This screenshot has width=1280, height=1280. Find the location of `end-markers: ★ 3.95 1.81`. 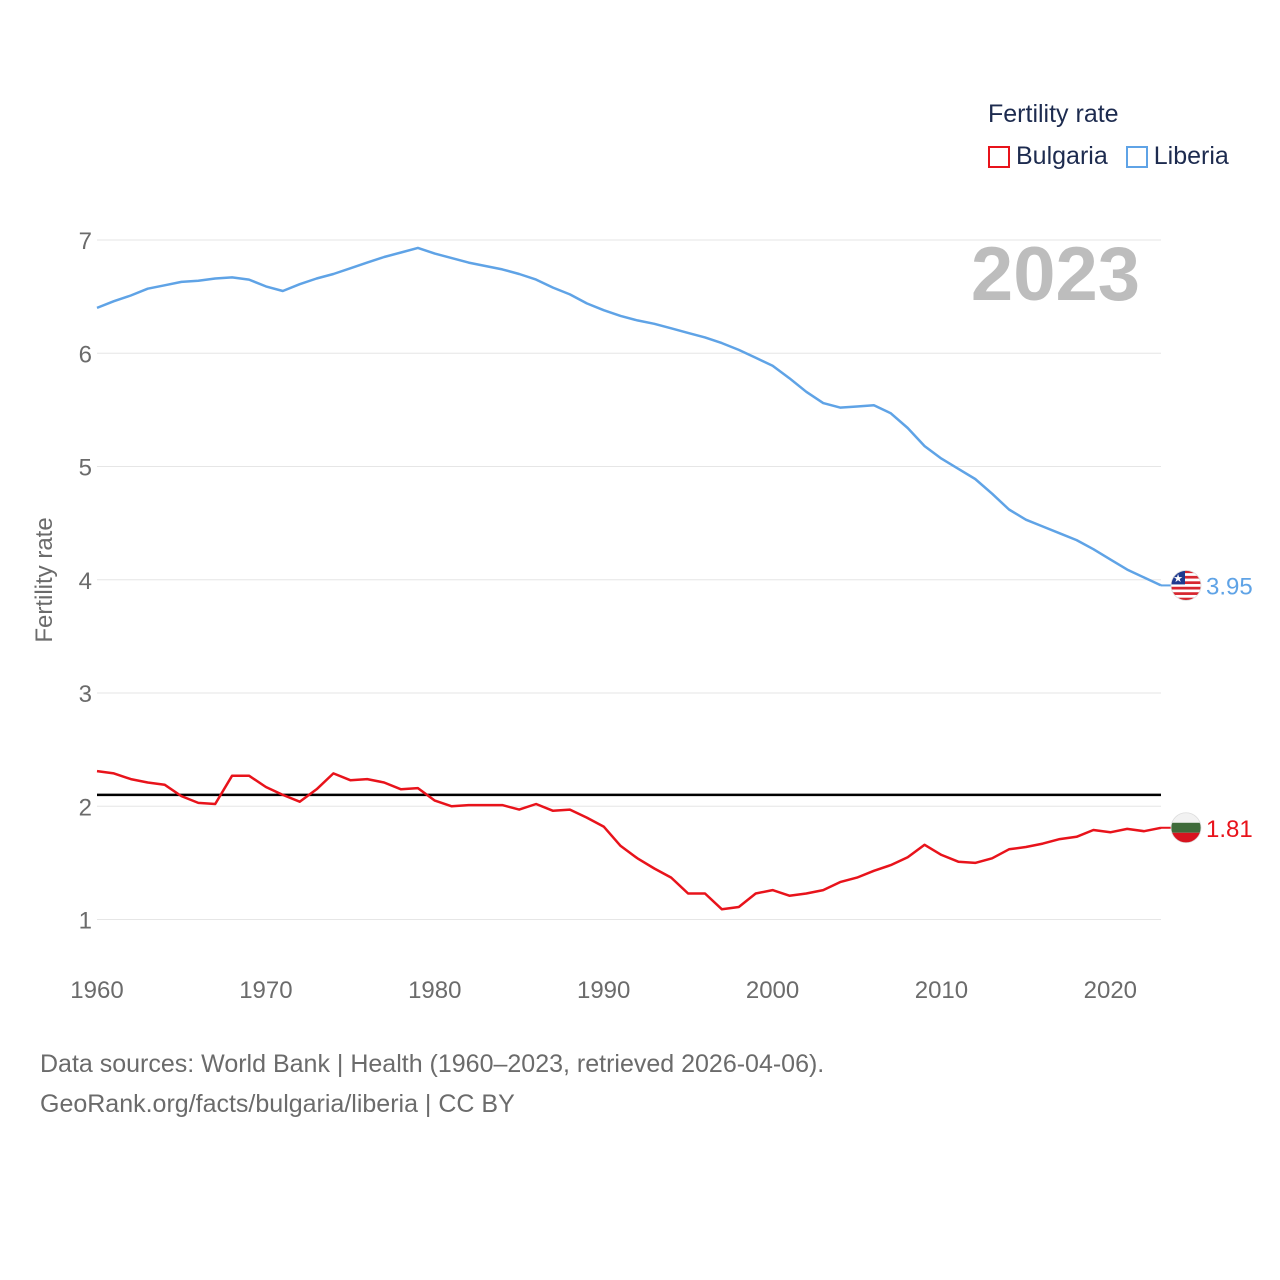

end-markers: ★ 3.95 1.81 is located at coordinates (1207, 707).